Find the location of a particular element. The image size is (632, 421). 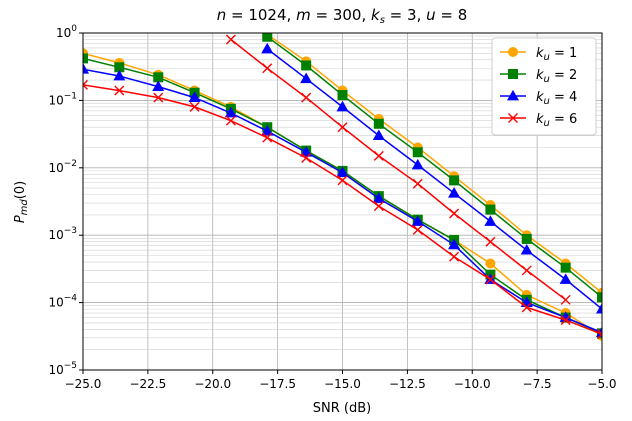

y-axis-label: Pmd(0) is located at coordinates (21, 202).